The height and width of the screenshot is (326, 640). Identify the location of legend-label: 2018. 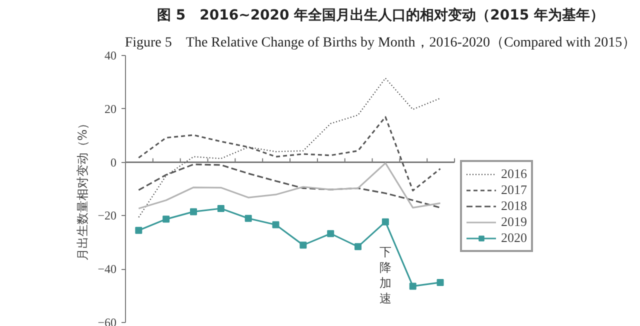
(514, 206).